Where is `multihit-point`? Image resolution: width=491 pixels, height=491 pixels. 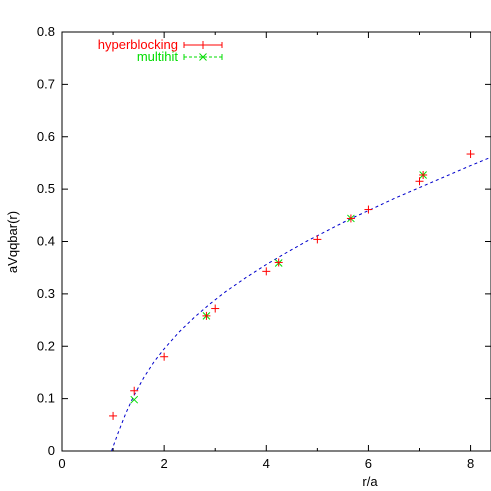 multihit-point is located at coordinates (134, 399).